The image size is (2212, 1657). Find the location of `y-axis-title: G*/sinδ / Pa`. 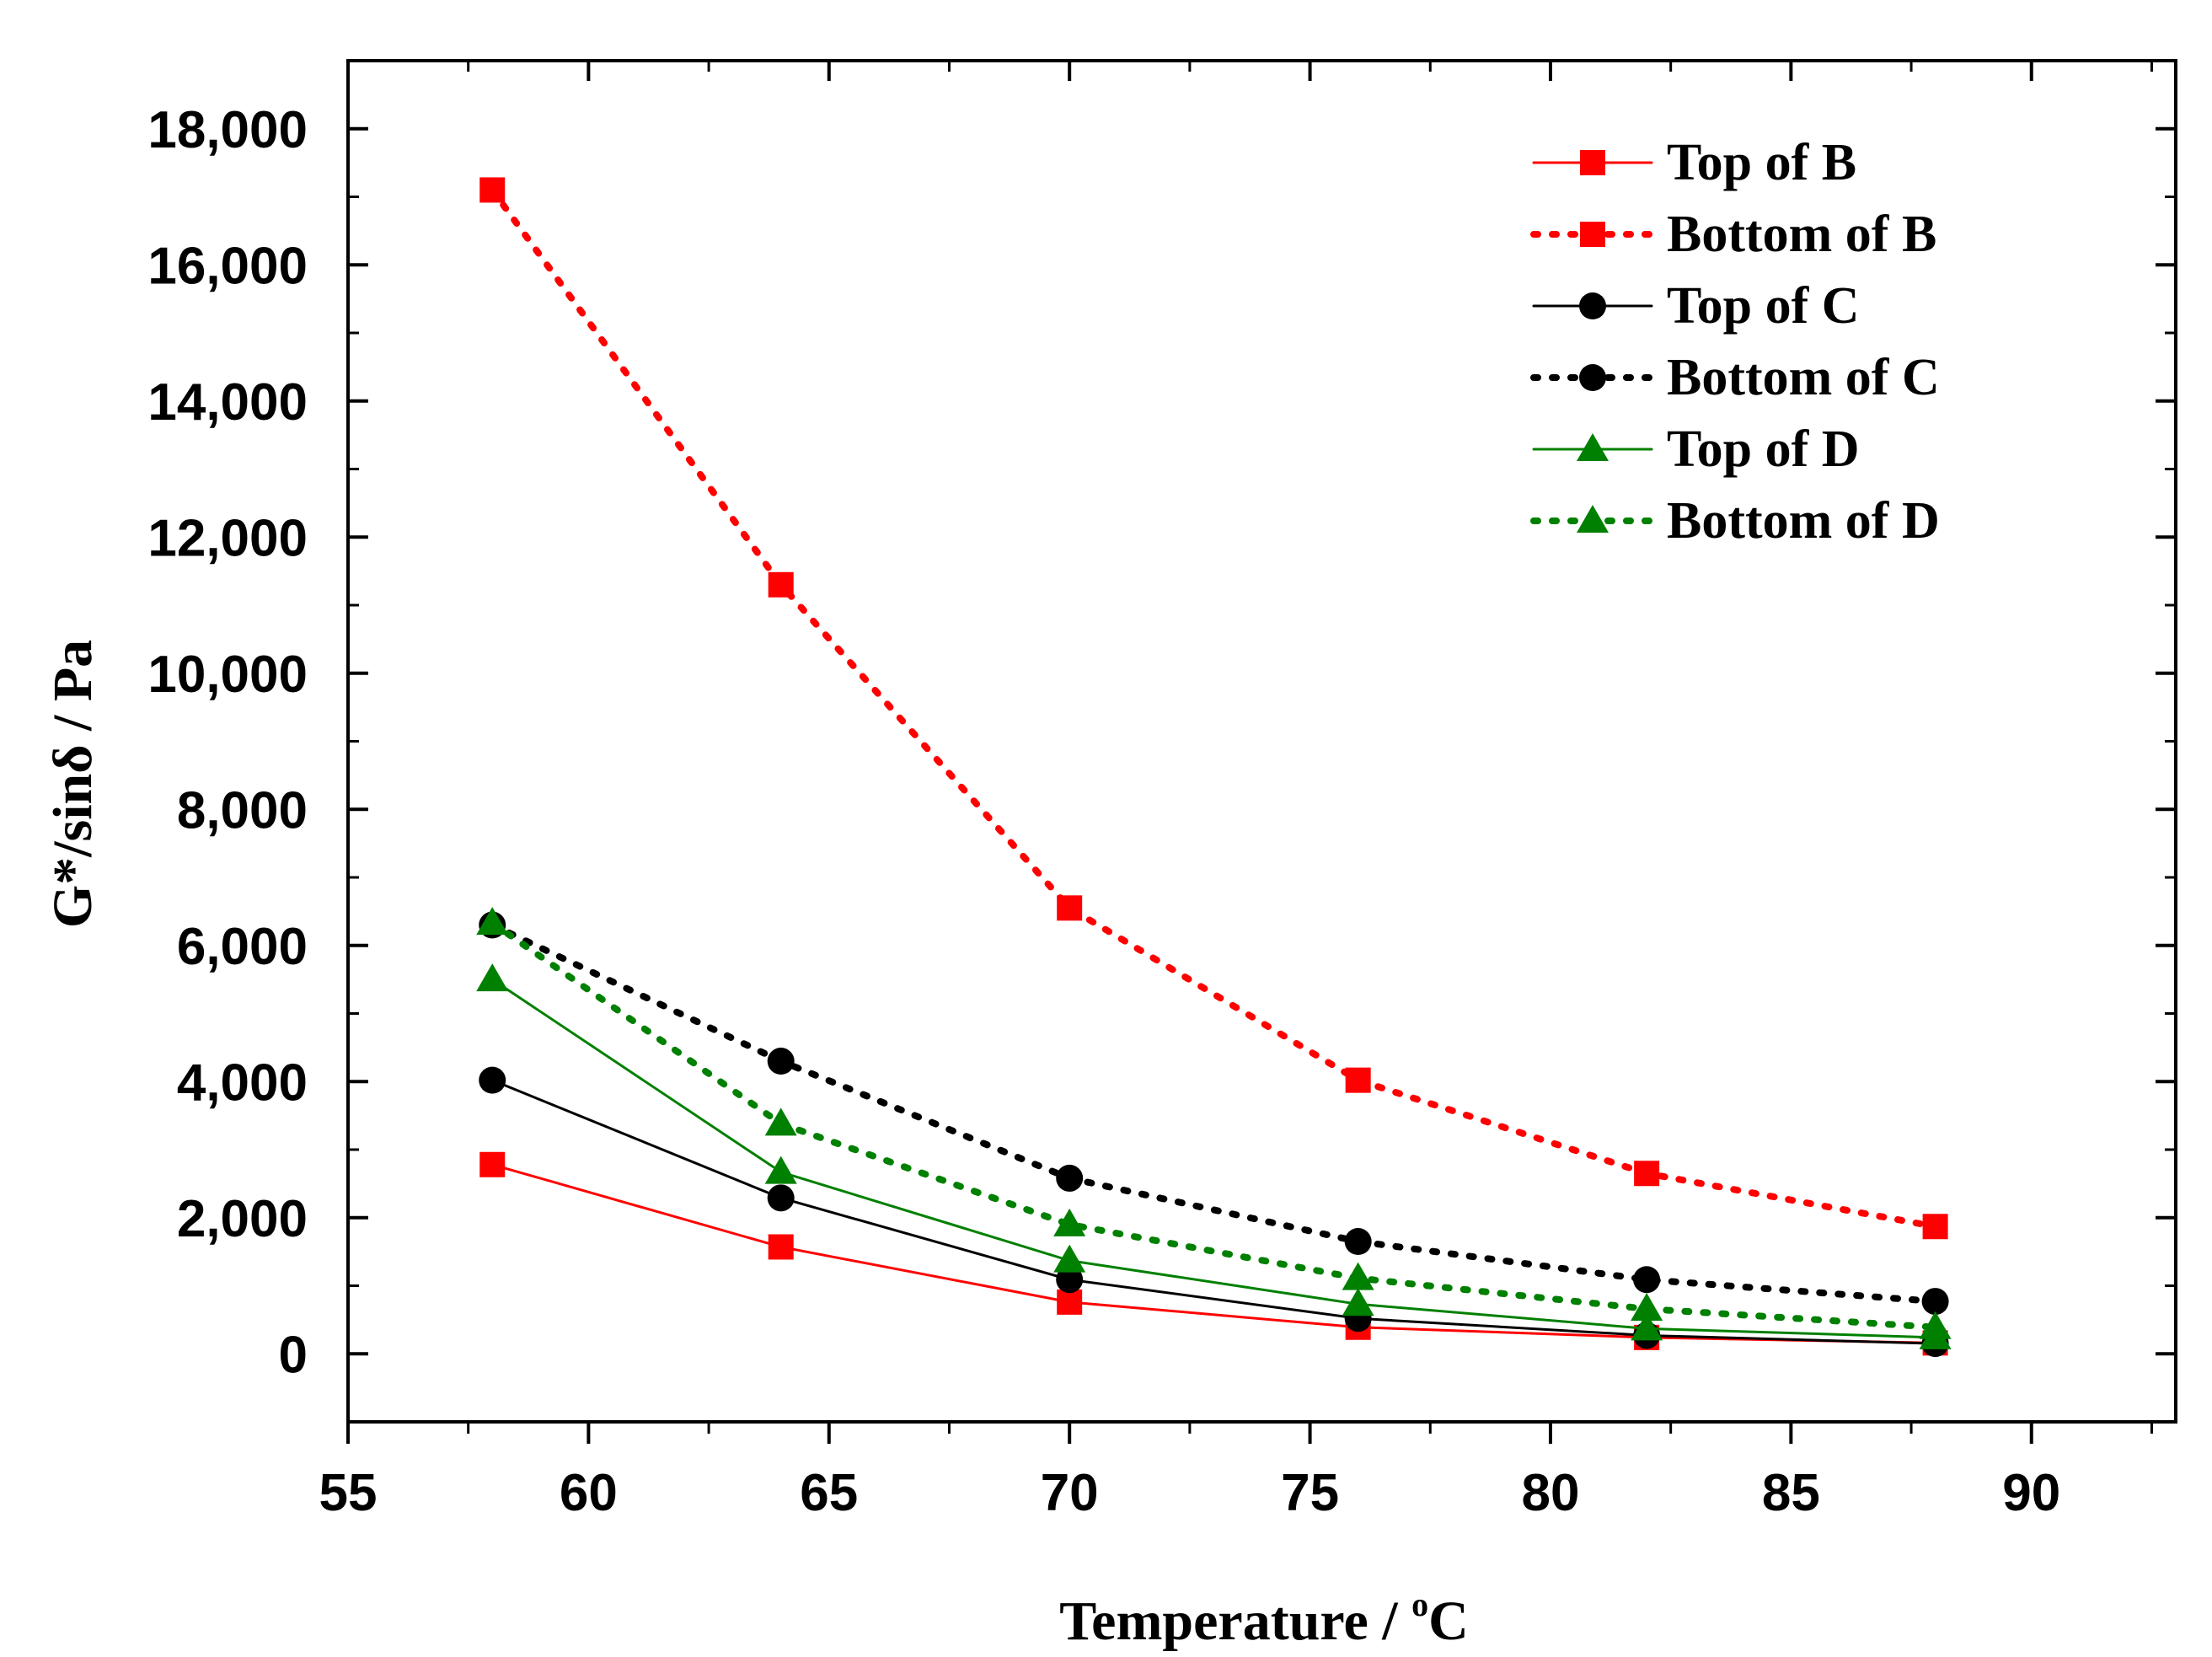

y-axis-title: G*/sinδ / Pa is located at coordinates (73, 784).